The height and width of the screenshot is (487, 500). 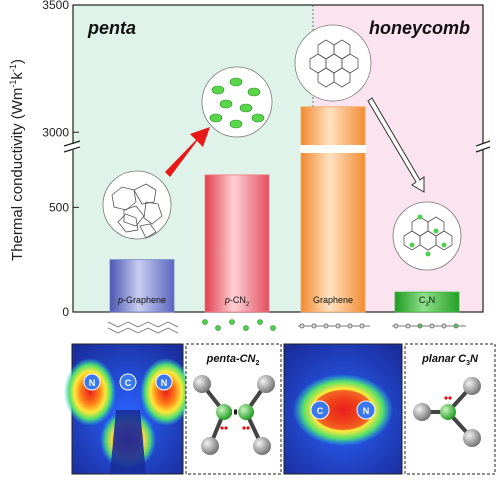 I want to click on side-view-p-cn2, so click(x=239, y=325).